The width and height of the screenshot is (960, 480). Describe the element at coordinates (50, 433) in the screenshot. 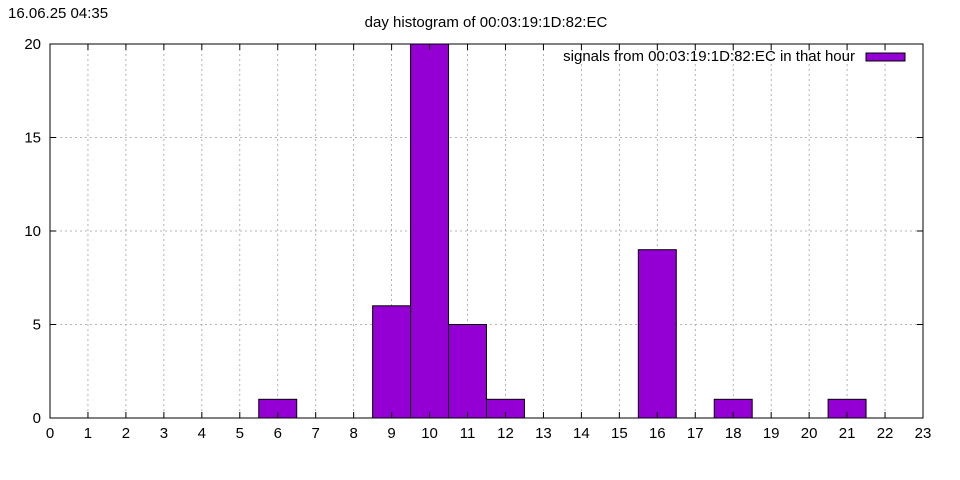

I see `x-tick-label: 0` at that location.